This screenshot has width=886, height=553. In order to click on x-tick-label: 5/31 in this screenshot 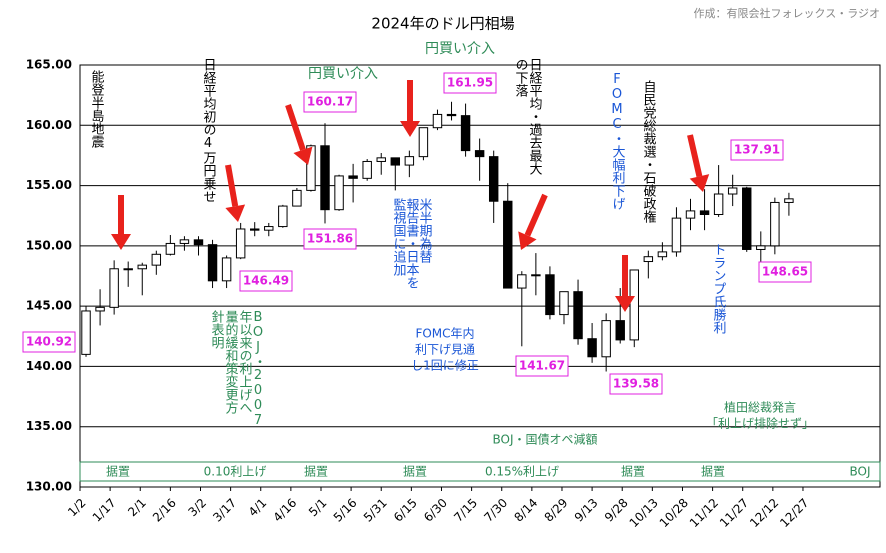, I will do `click(375, 510)`.